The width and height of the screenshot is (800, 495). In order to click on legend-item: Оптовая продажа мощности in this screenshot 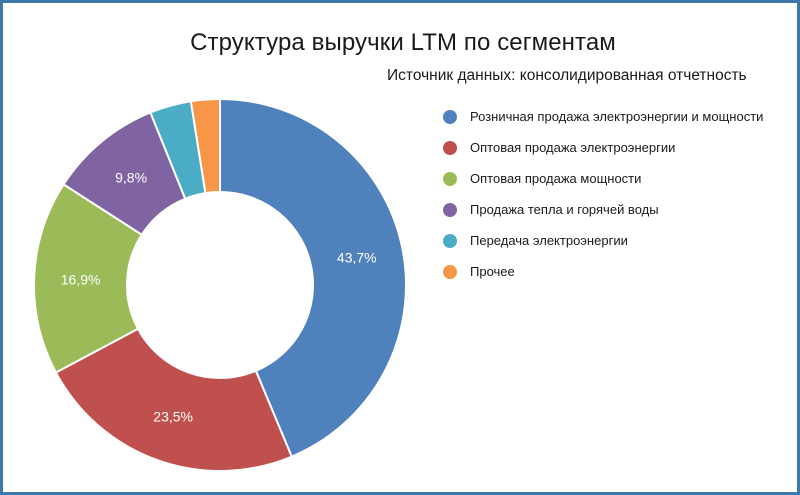, I will do `click(603, 178)`.